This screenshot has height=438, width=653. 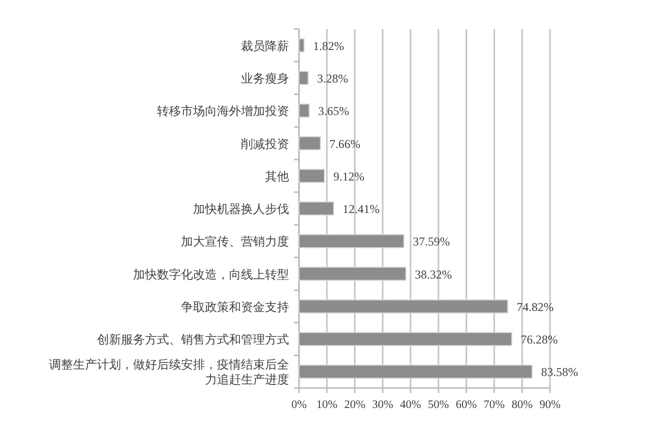 I want to click on data-label: 74.82%, so click(x=535, y=307).